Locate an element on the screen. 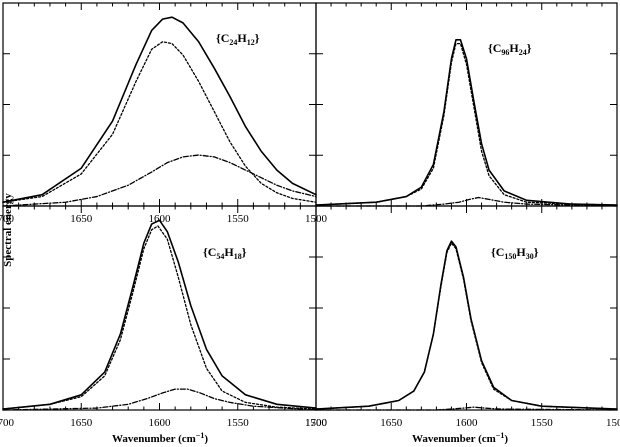 The image size is (620, 447). series-dash-dot-c54h18 is located at coordinates (159, 399).